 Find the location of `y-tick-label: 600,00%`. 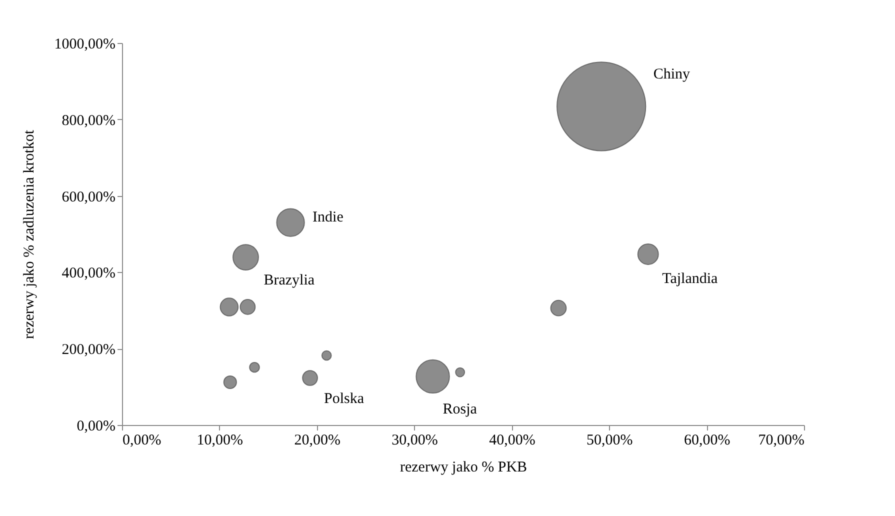

y-tick-label: 600,00% is located at coordinates (89, 197).